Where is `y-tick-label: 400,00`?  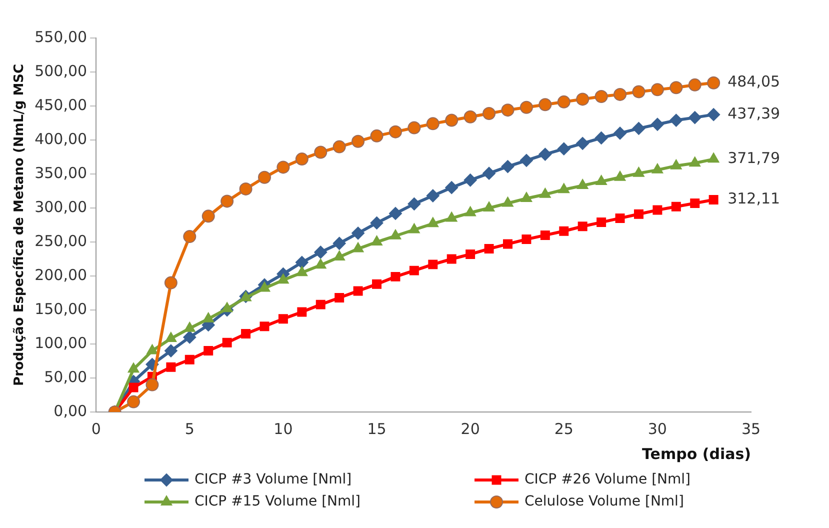
y-tick-label: 400,00 is located at coordinates (61, 139).